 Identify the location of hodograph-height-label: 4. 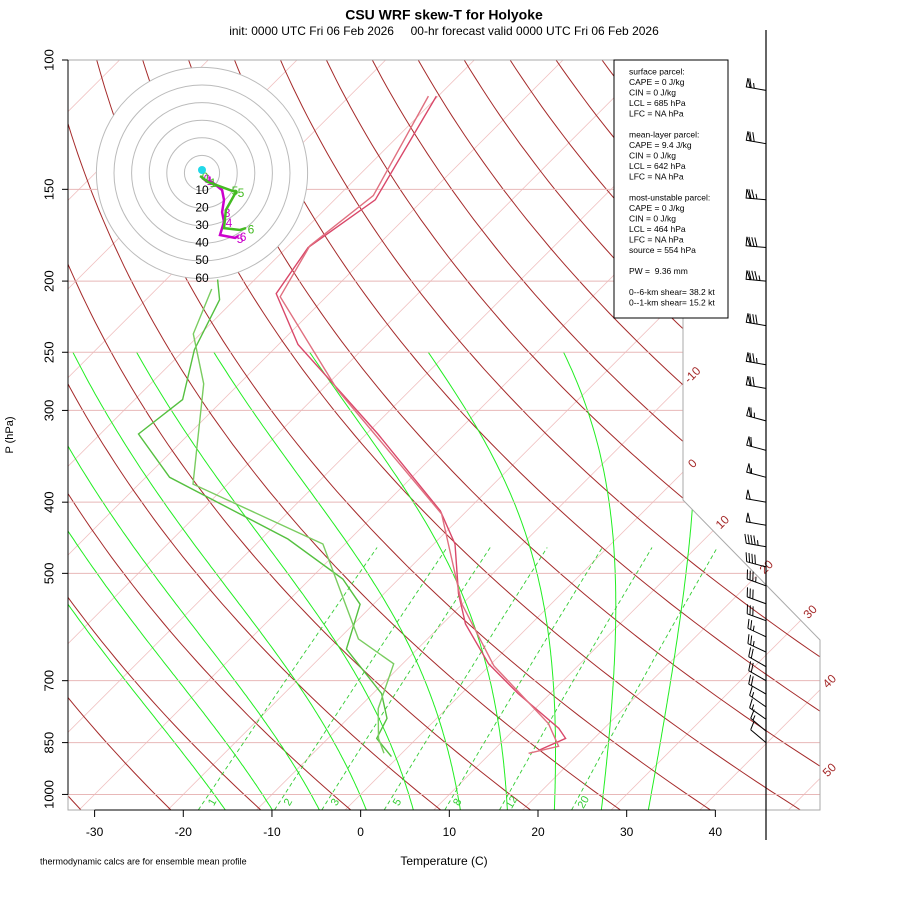
(229, 223).